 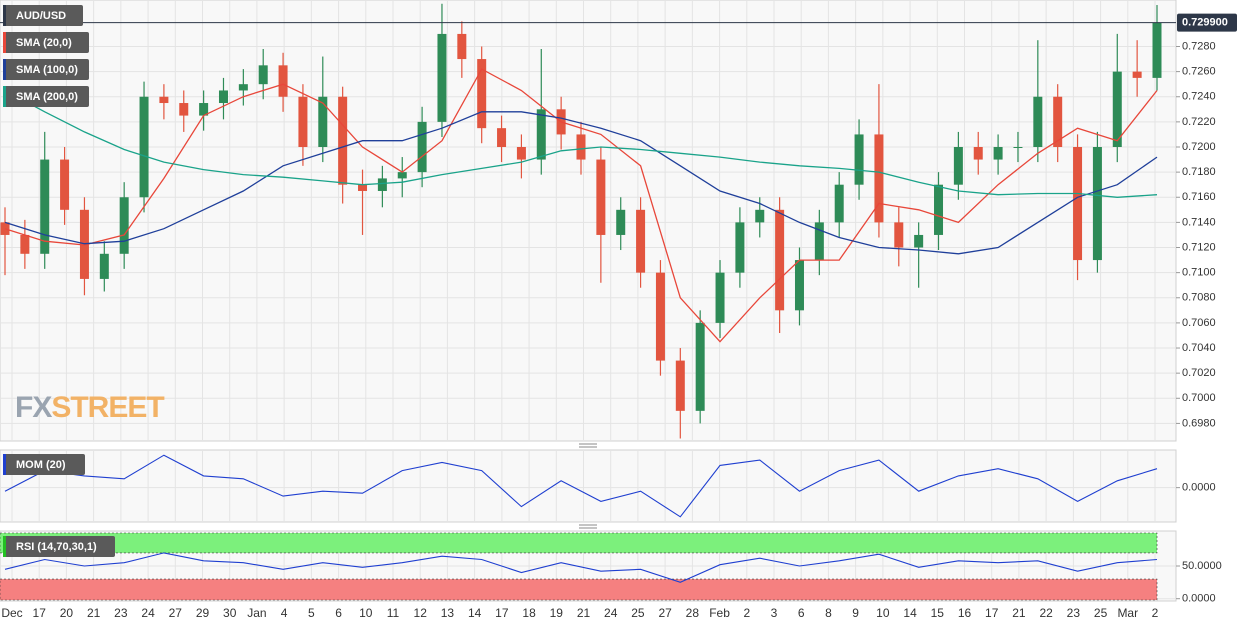 What do you see at coordinates (67, 613) in the screenshot?
I see `x-tick-label: 20` at bounding box center [67, 613].